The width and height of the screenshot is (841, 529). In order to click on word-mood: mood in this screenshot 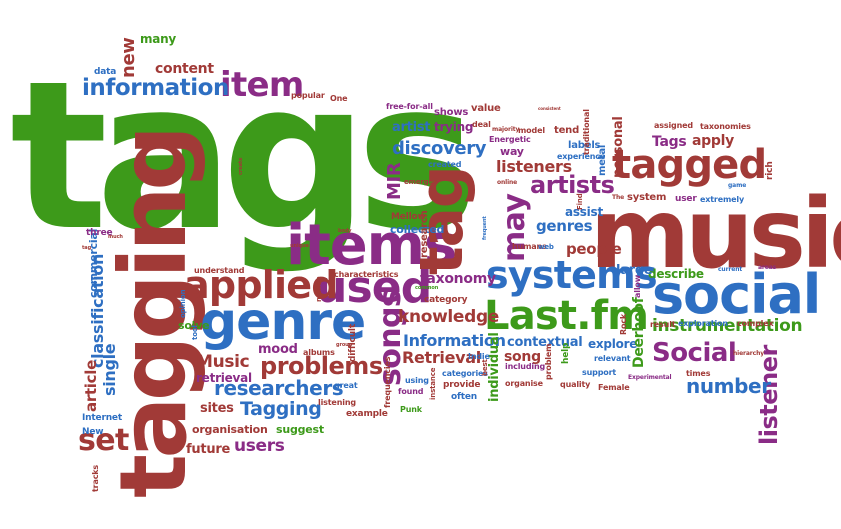, I will do `click(278, 349)`.